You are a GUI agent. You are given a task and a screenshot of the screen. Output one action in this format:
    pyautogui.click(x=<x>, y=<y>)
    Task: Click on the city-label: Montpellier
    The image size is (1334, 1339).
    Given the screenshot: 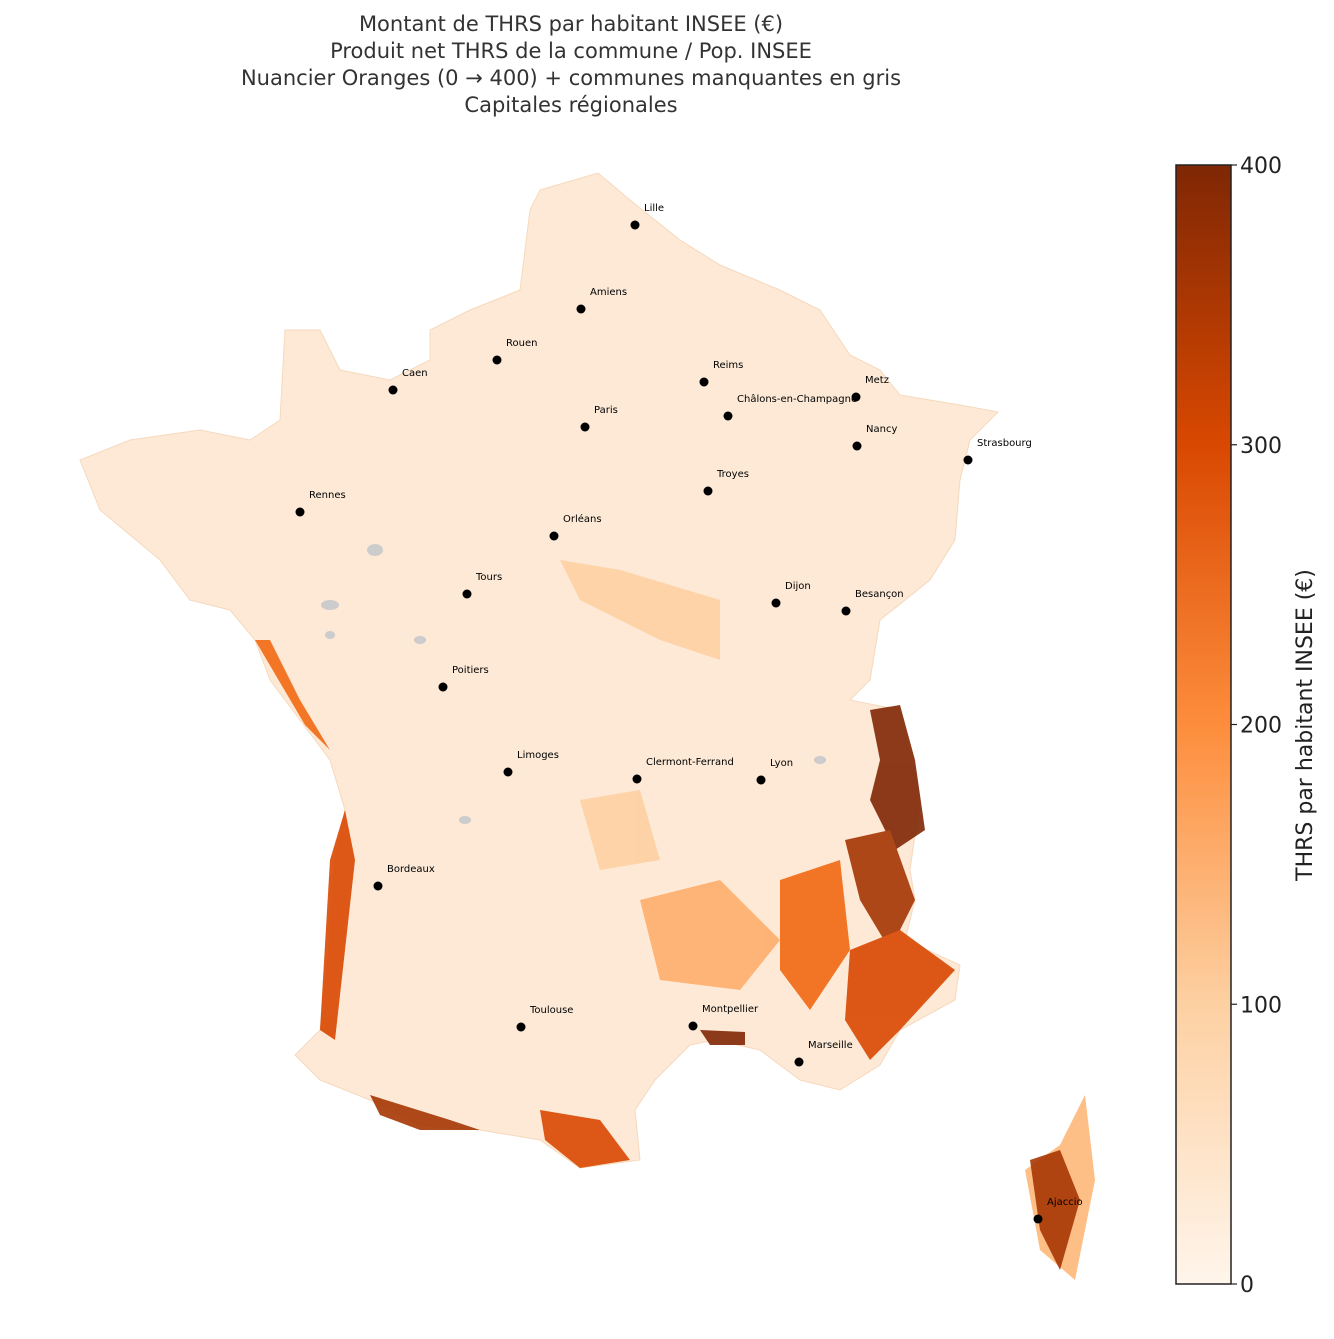 What is the action you would take?
    pyautogui.click(x=730, y=1009)
    